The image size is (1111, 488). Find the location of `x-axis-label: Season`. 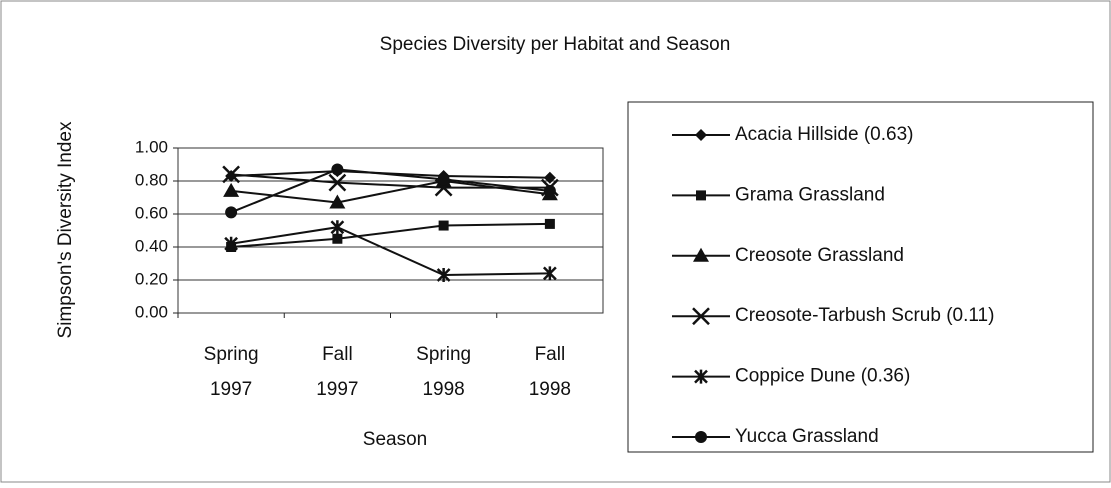

x-axis-label: Season is located at coordinates (395, 439).